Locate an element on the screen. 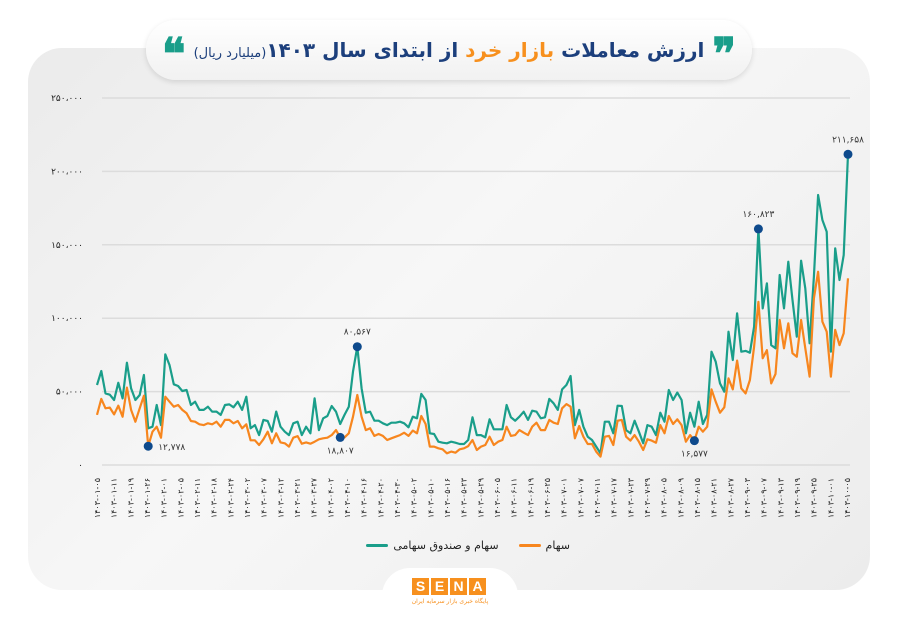 This screenshot has width=900, height=638. legend-label: سهام is located at coordinates (557, 545).